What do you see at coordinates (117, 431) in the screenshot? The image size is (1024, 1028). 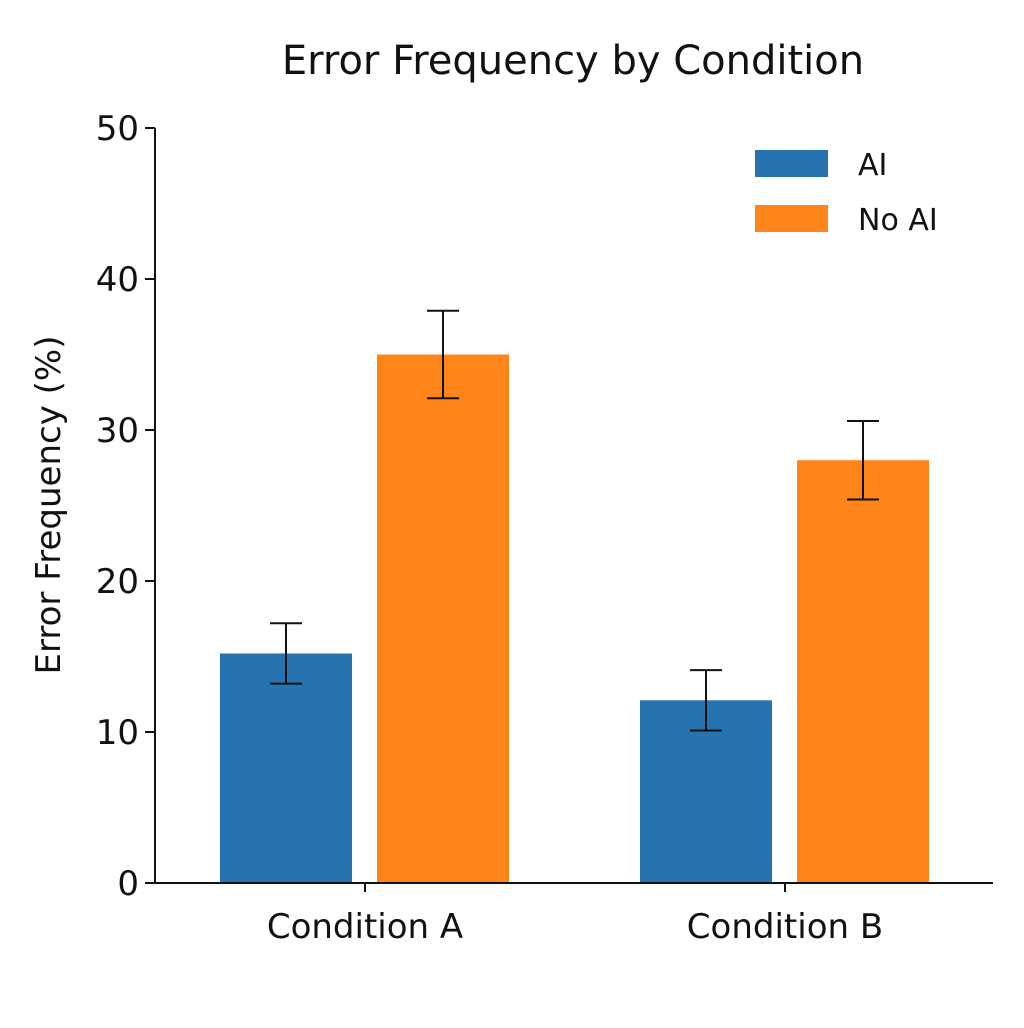 I see `y-tick-label: 30` at bounding box center [117, 431].